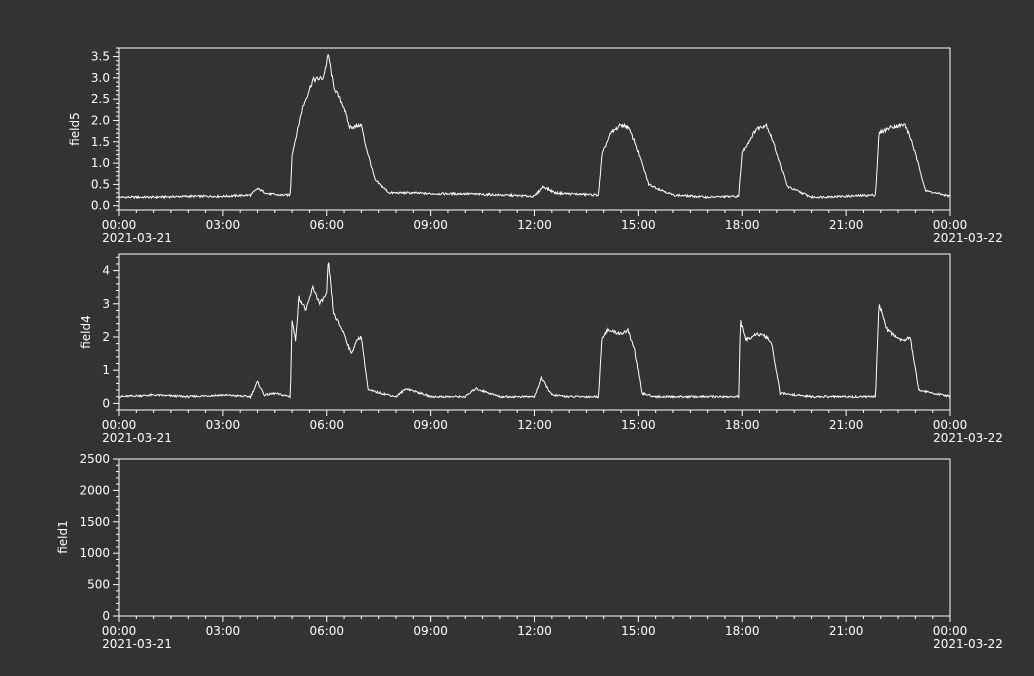 The height and width of the screenshot is (676, 1034). What do you see at coordinates (100, 78) in the screenshot?
I see `y-tick-label: 3.0` at bounding box center [100, 78].